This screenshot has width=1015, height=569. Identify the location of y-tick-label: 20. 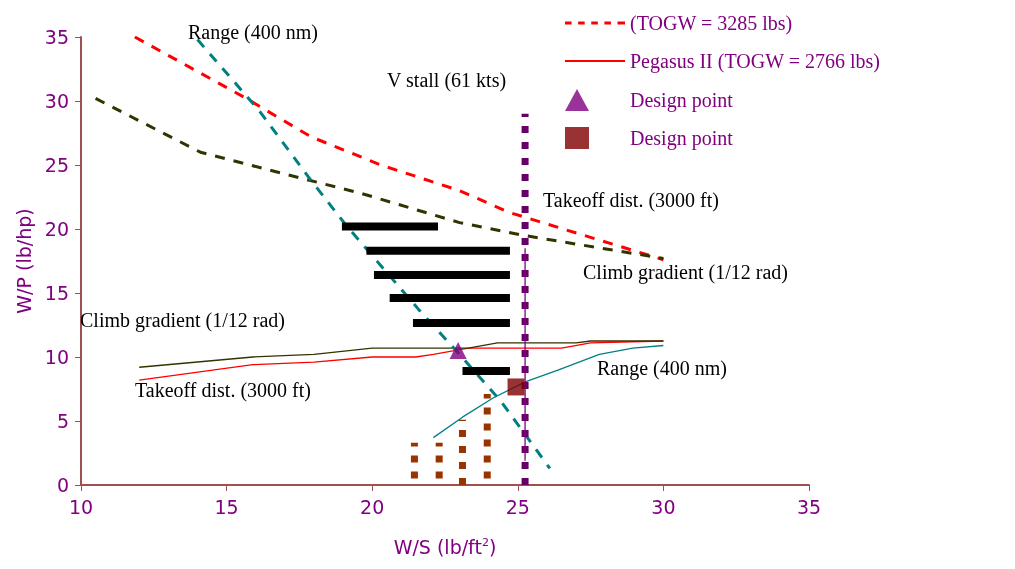
(56, 229).